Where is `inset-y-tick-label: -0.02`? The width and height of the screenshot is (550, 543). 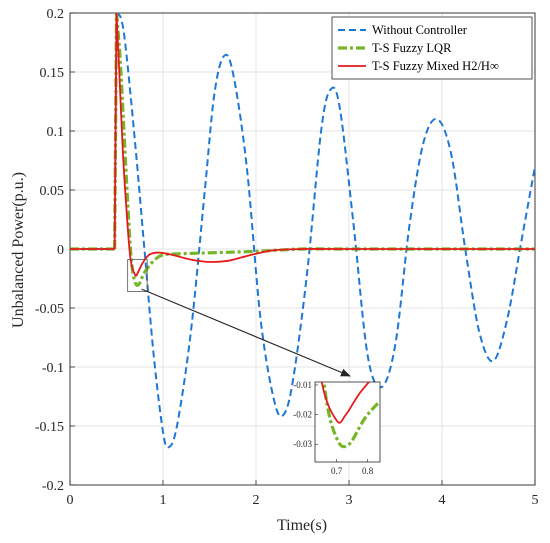
inset-y-tick-label: -0.02 is located at coordinates (302, 415).